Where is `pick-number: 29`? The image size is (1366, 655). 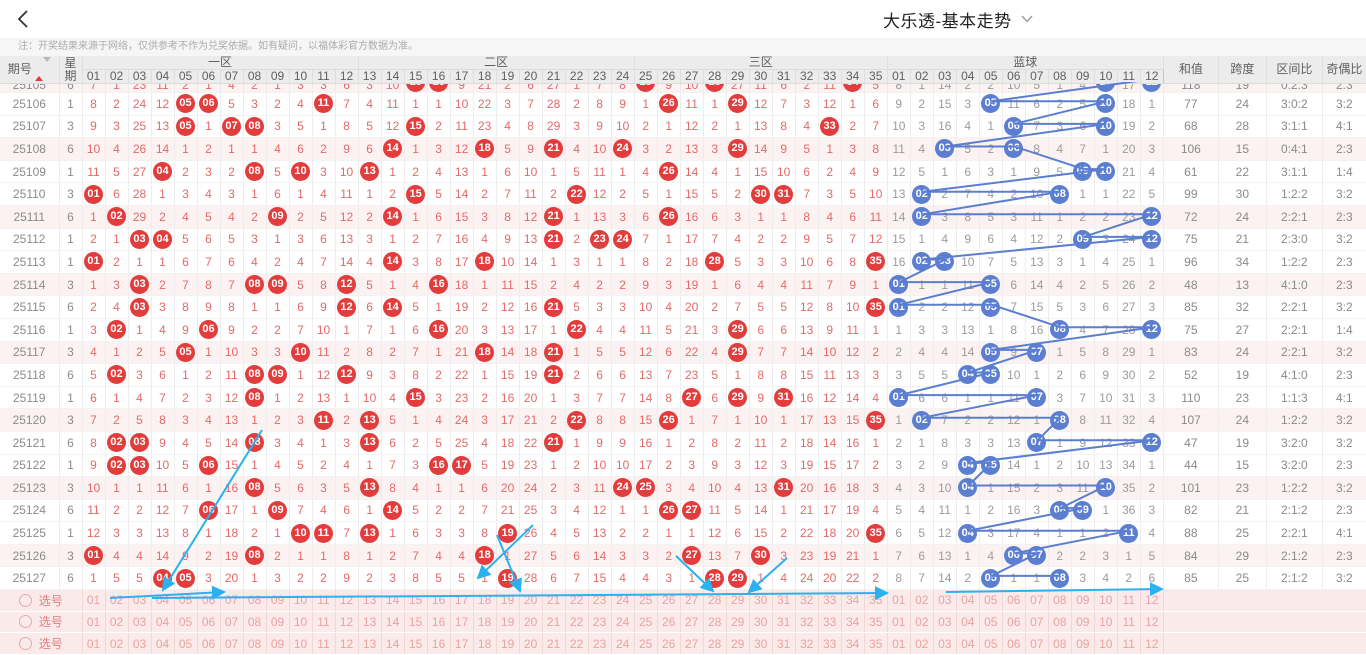 pick-number: 29 is located at coordinates (738, 600).